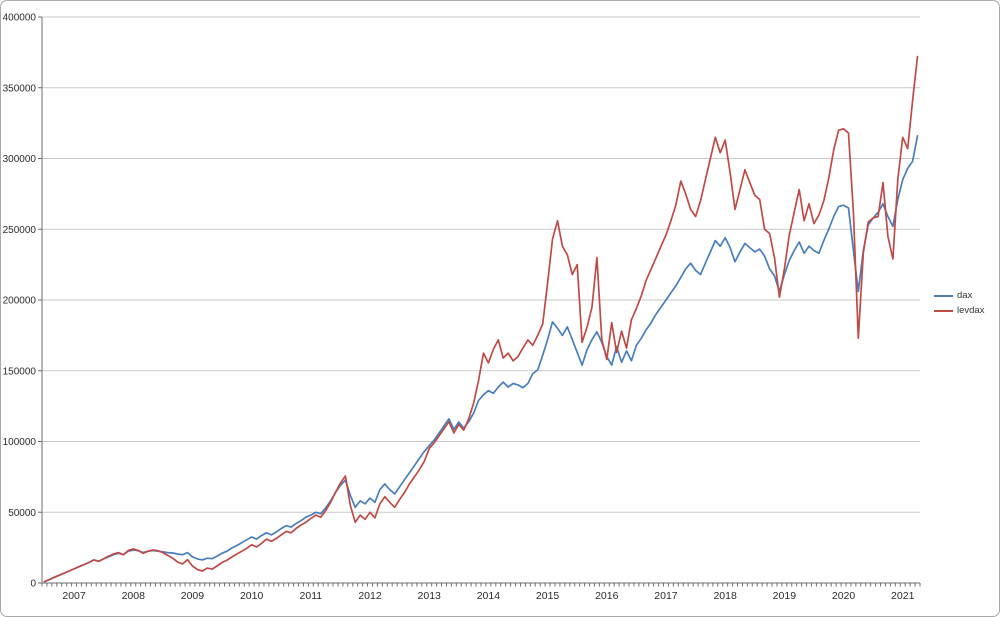 The image size is (1000, 617). I want to click on x-tick-label: 2008, so click(134, 596).